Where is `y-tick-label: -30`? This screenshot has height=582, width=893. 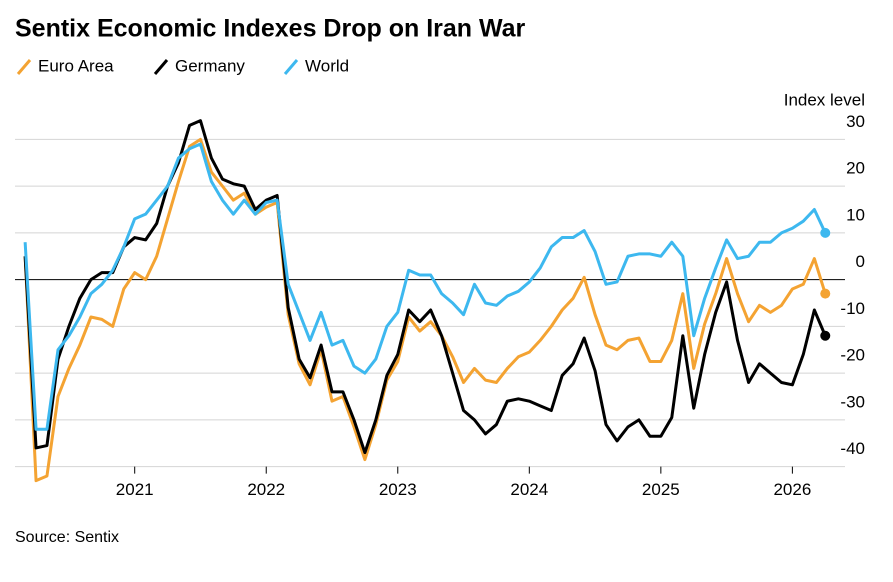
y-tick-label: -30 is located at coordinates (852, 401).